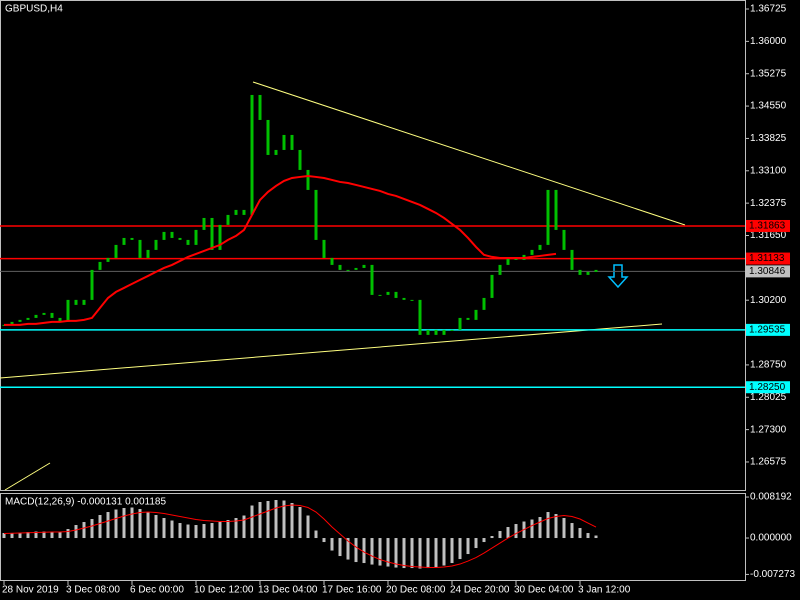  Describe the element at coordinates (604, 590) in the screenshot. I see `x-tick-label: 3 Jan 12:00` at that location.